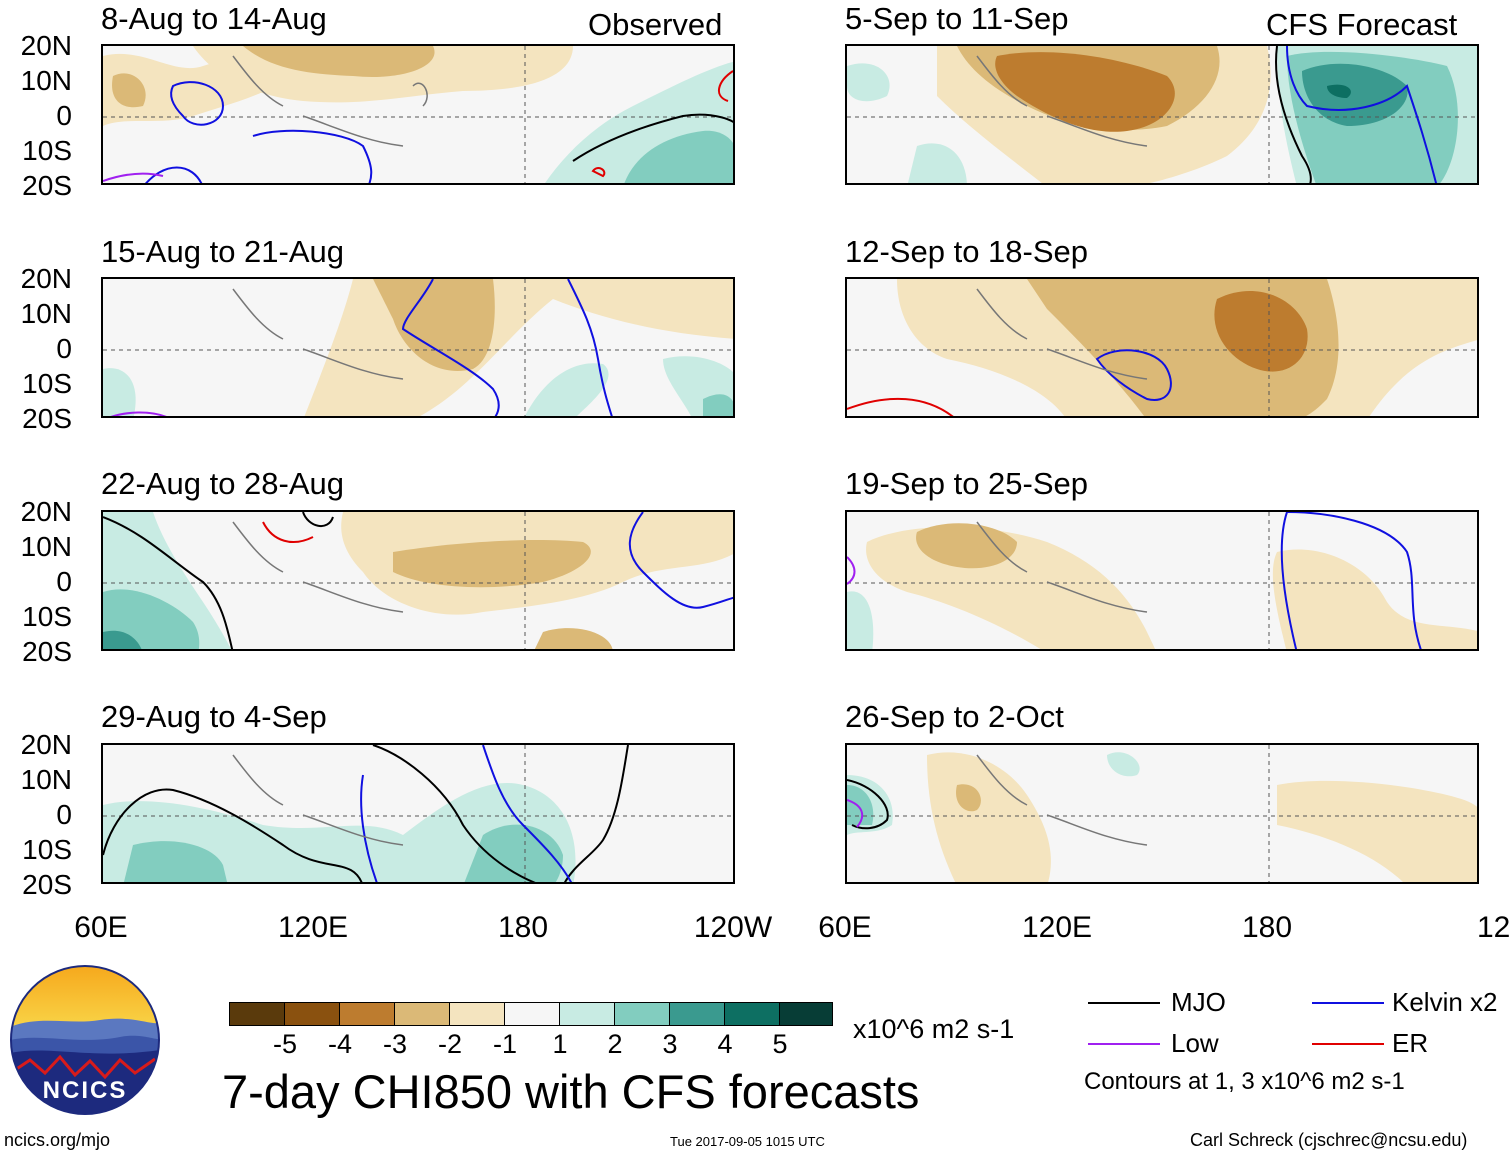 The image size is (1510, 1158). Describe the element at coordinates (340, 1044) in the screenshot. I see `colorbar-tick: -4` at that location.